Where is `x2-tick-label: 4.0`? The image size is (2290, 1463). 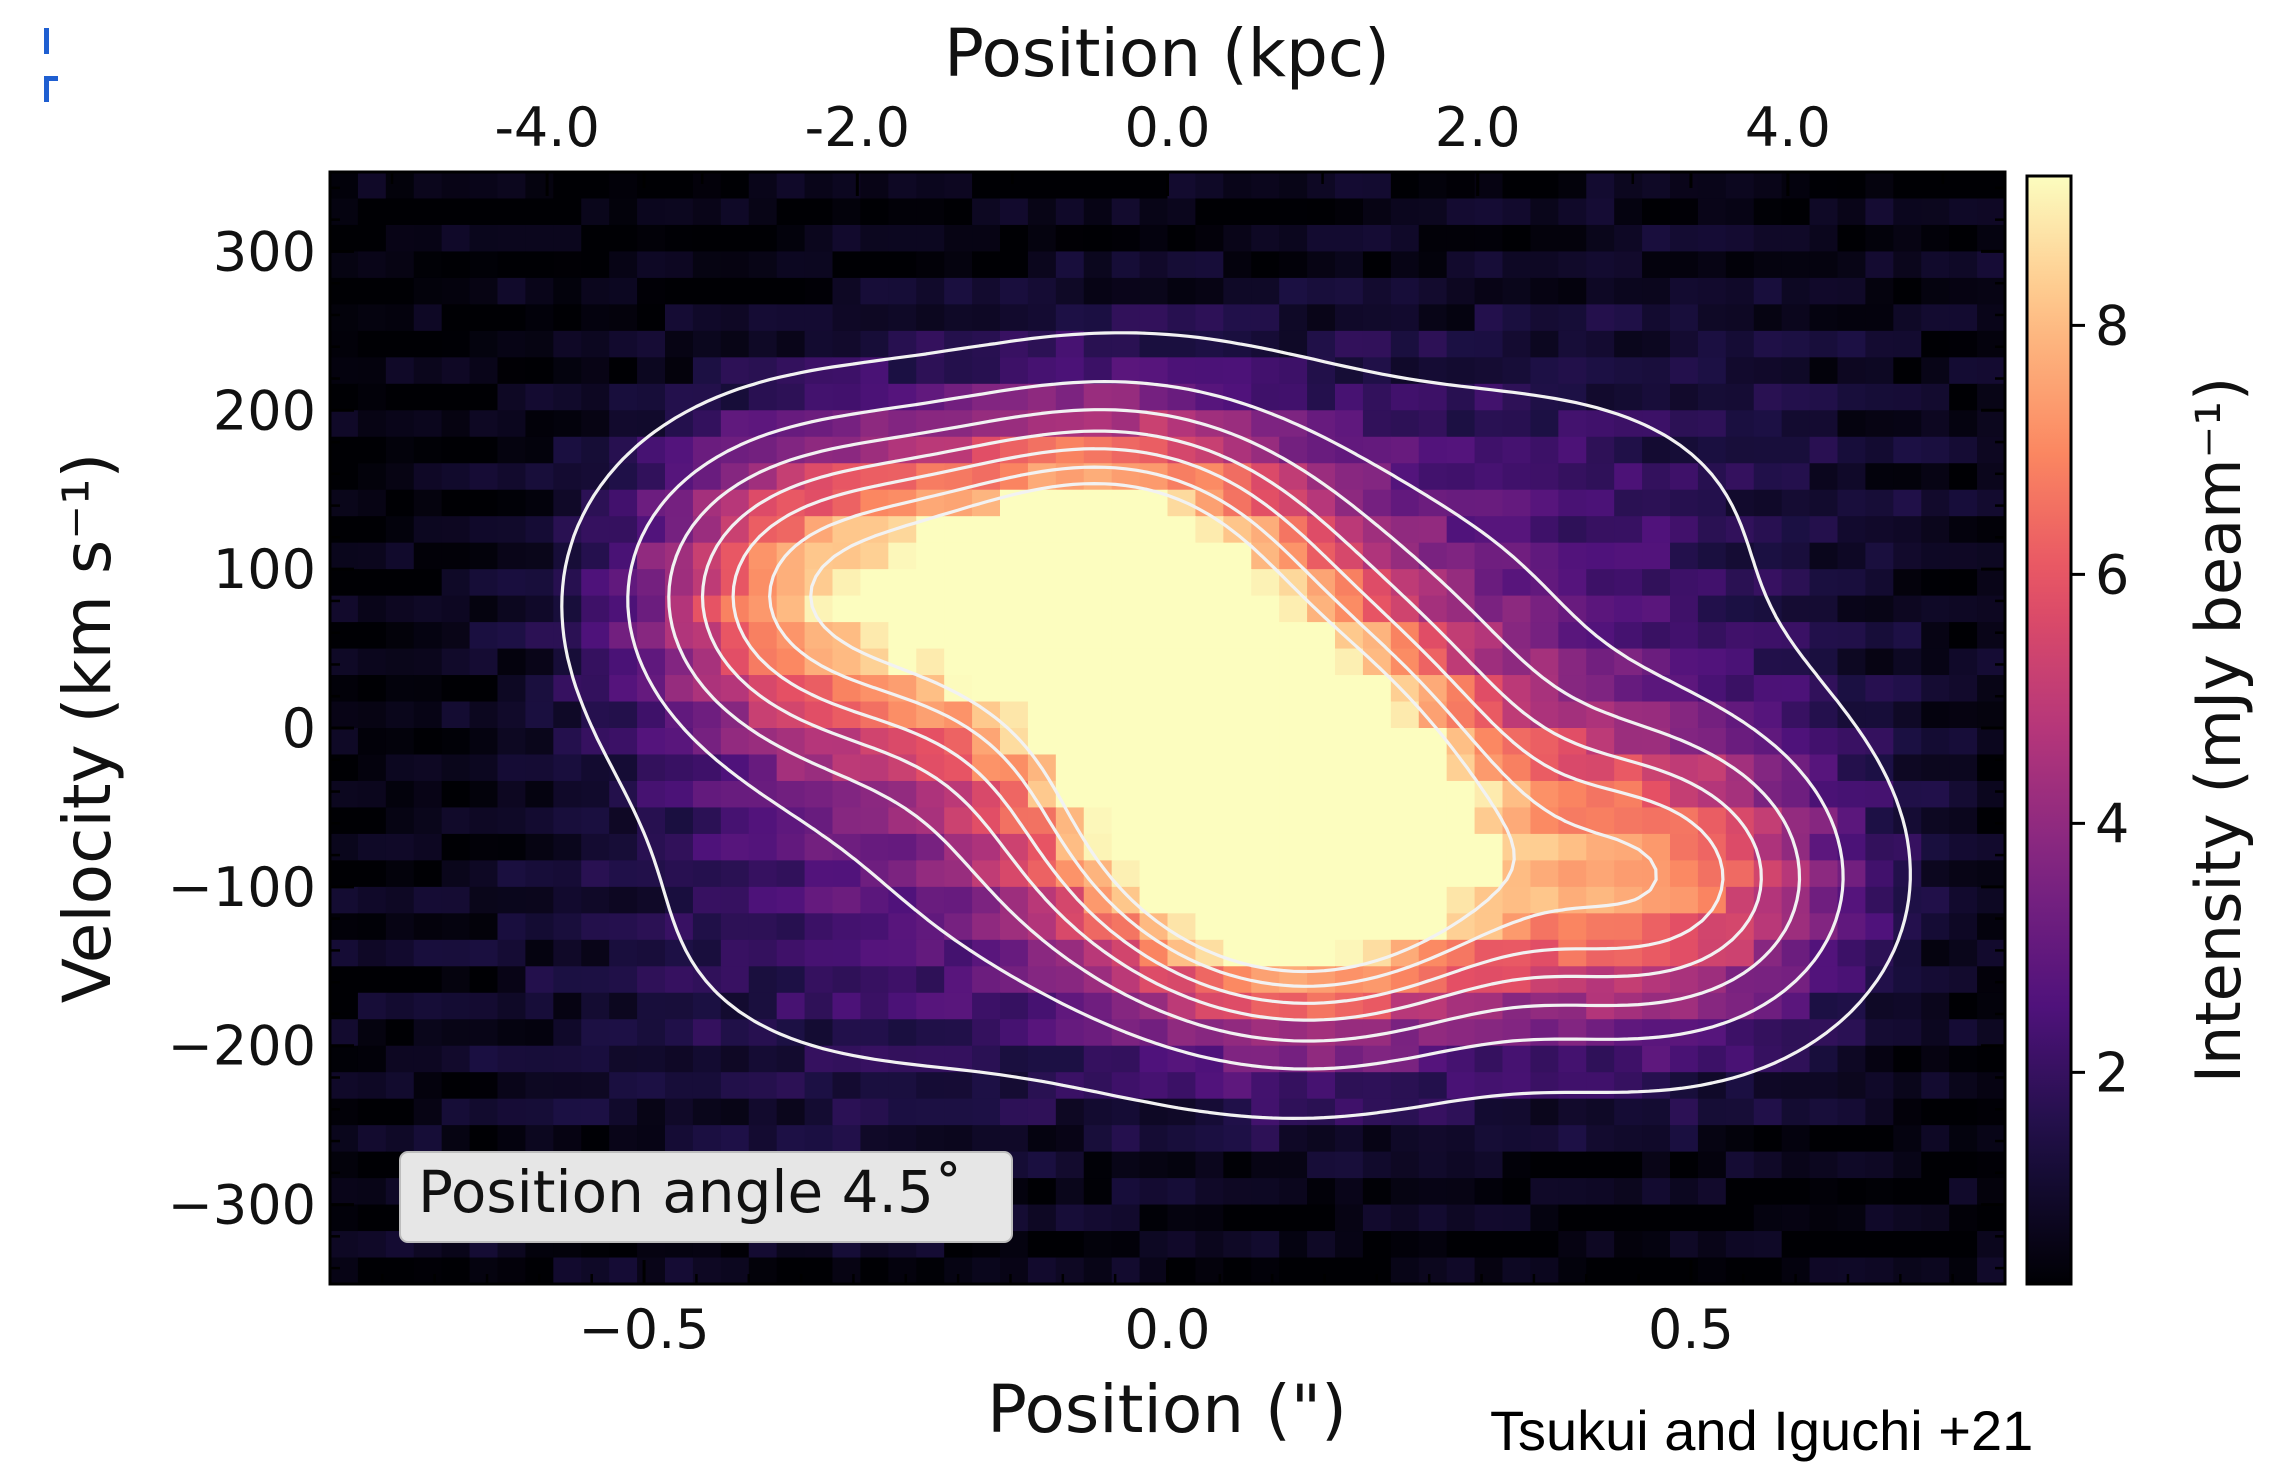 x2-tick-label: 4.0 is located at coordinates (1788, 127).